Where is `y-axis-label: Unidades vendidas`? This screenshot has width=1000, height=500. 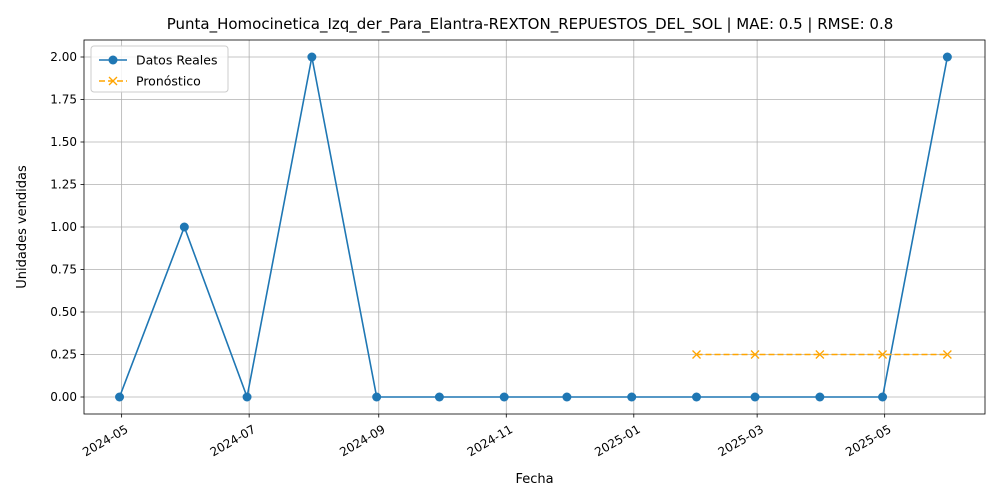
y-axis-label: Unidades vendidas is located at coordinates (22, 227).